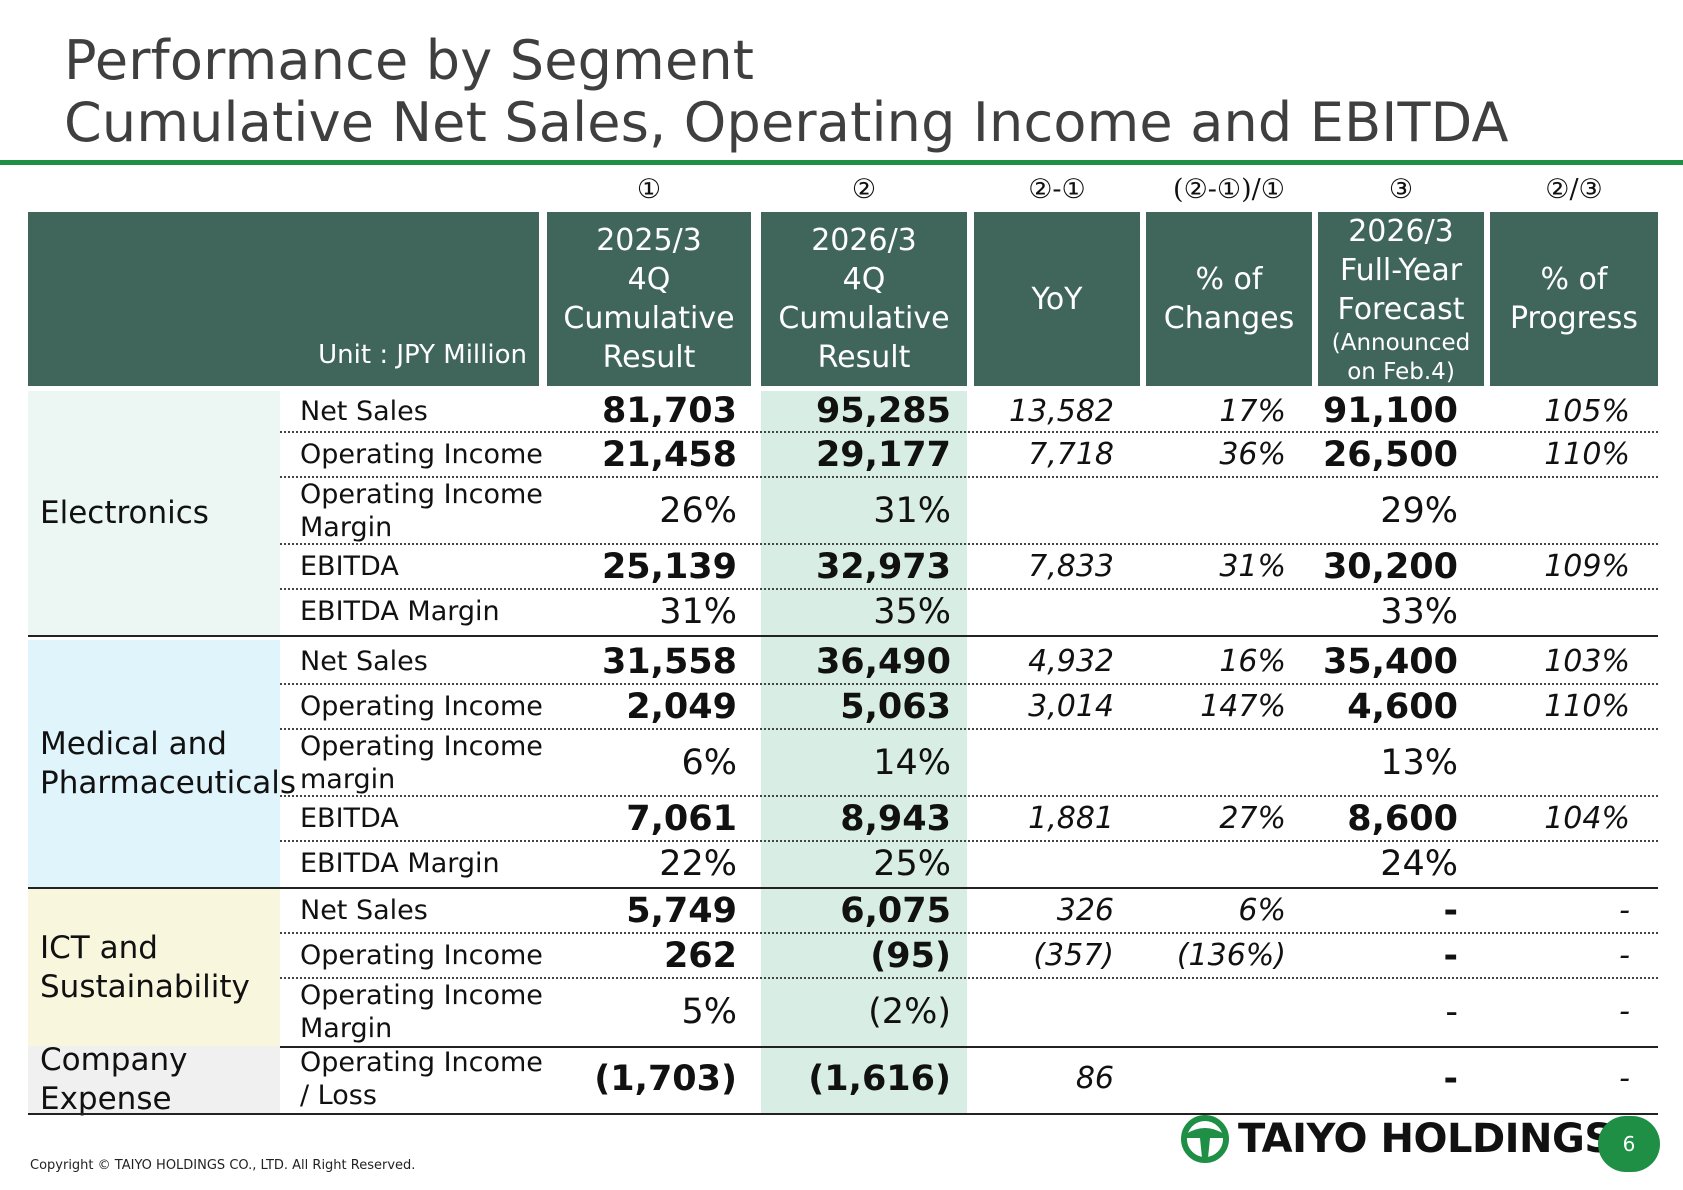  What do you see at coordinates (168, 763) in the screenshot?
I see `segment-name: Medical and Pharmaceuticals` at bounding box center [168, 763].